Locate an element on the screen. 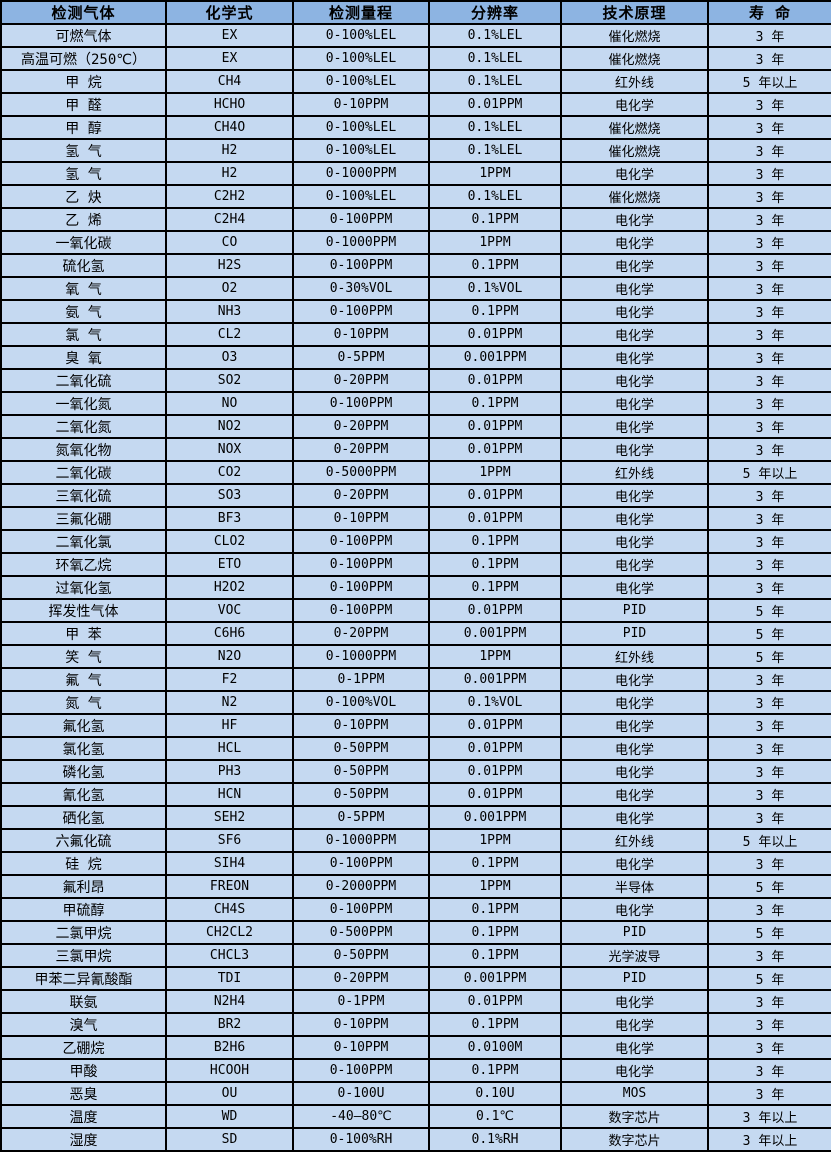 Image resolution: width=831 pixels, height=1152 pixels. gas-name-cell: 可燃气体 is located at coordinates (83, 35).